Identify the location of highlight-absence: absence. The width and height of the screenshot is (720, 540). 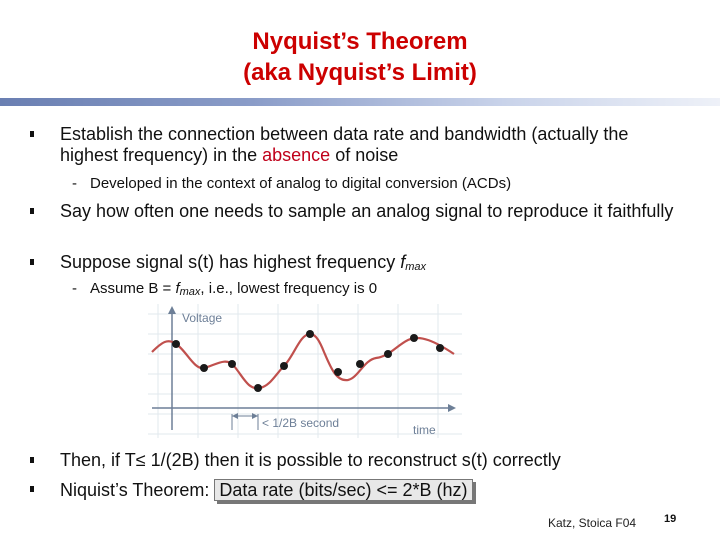
(296, 155).